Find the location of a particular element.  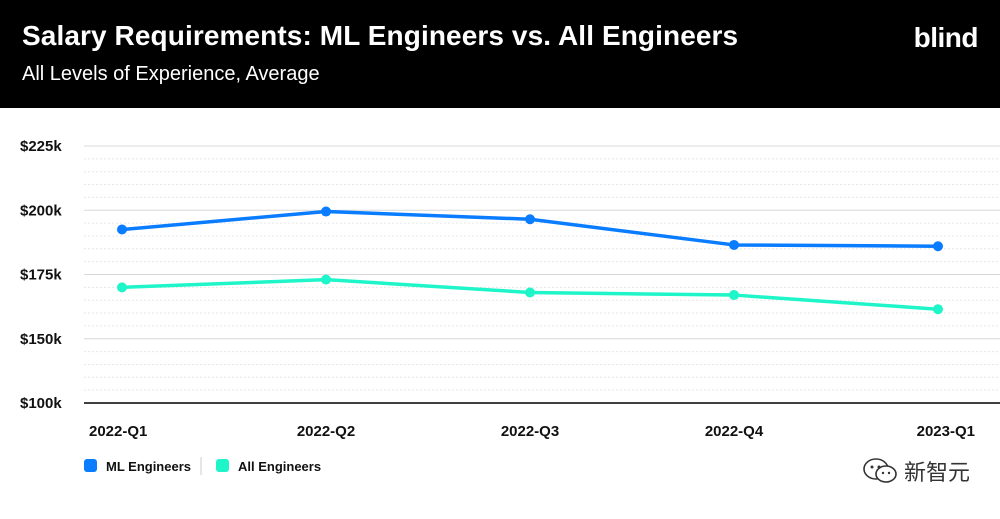

brand-logo: blind is located at coordinates (946, 37).